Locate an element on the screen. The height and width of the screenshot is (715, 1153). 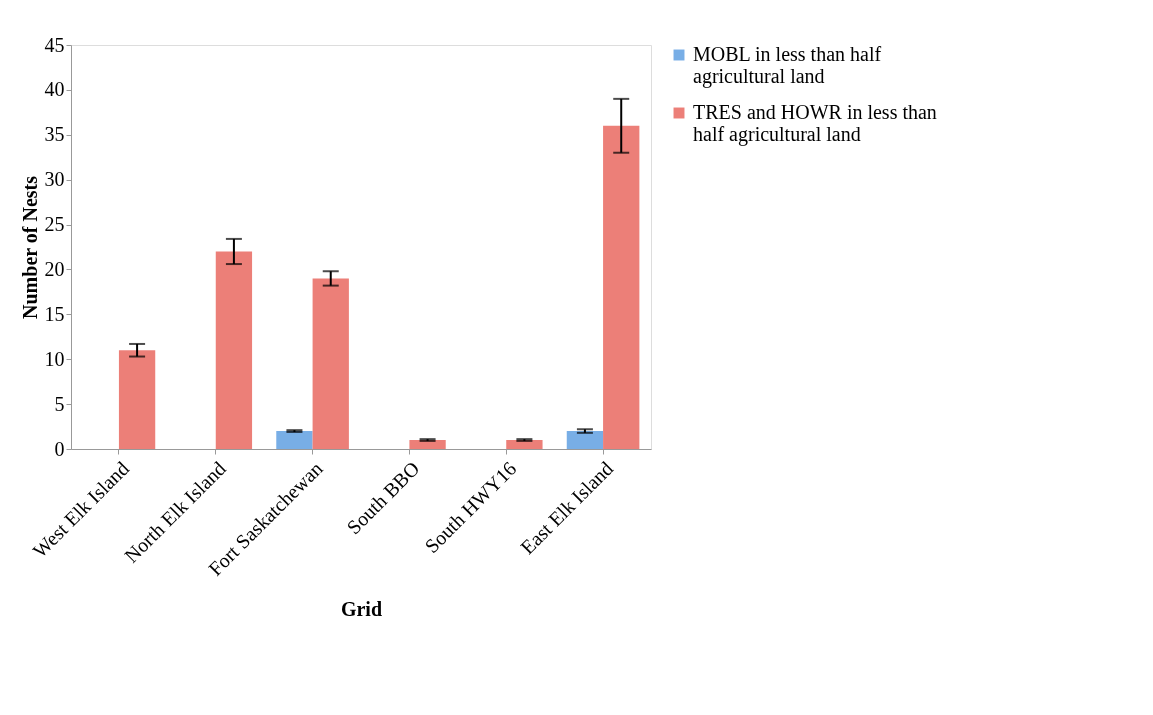
x-axis-title: Grid is located at coordinates (361, 608).